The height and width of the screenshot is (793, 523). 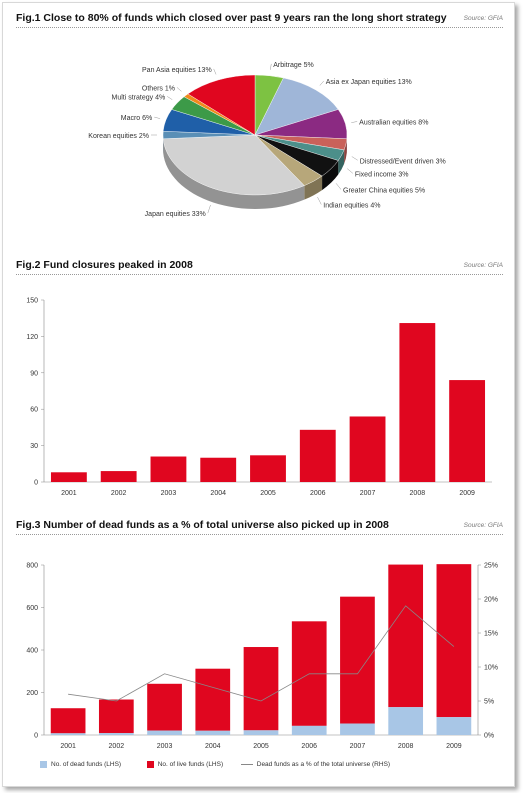 What do you see at coordinates (357, 729) in the screenshot?
I see `bar-dead-2007` at bounding box center [357, 729].